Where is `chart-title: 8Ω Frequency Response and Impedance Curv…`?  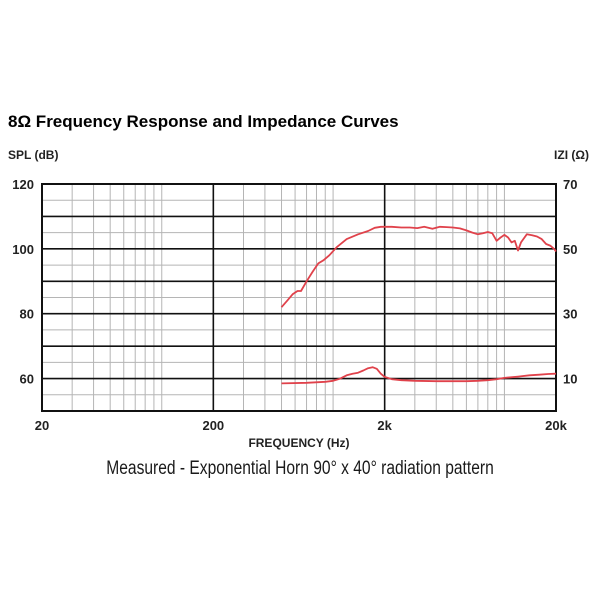 chart-title: 8Ω Frequency Response and Impedance Curv… is located at coordinates (203, 121).